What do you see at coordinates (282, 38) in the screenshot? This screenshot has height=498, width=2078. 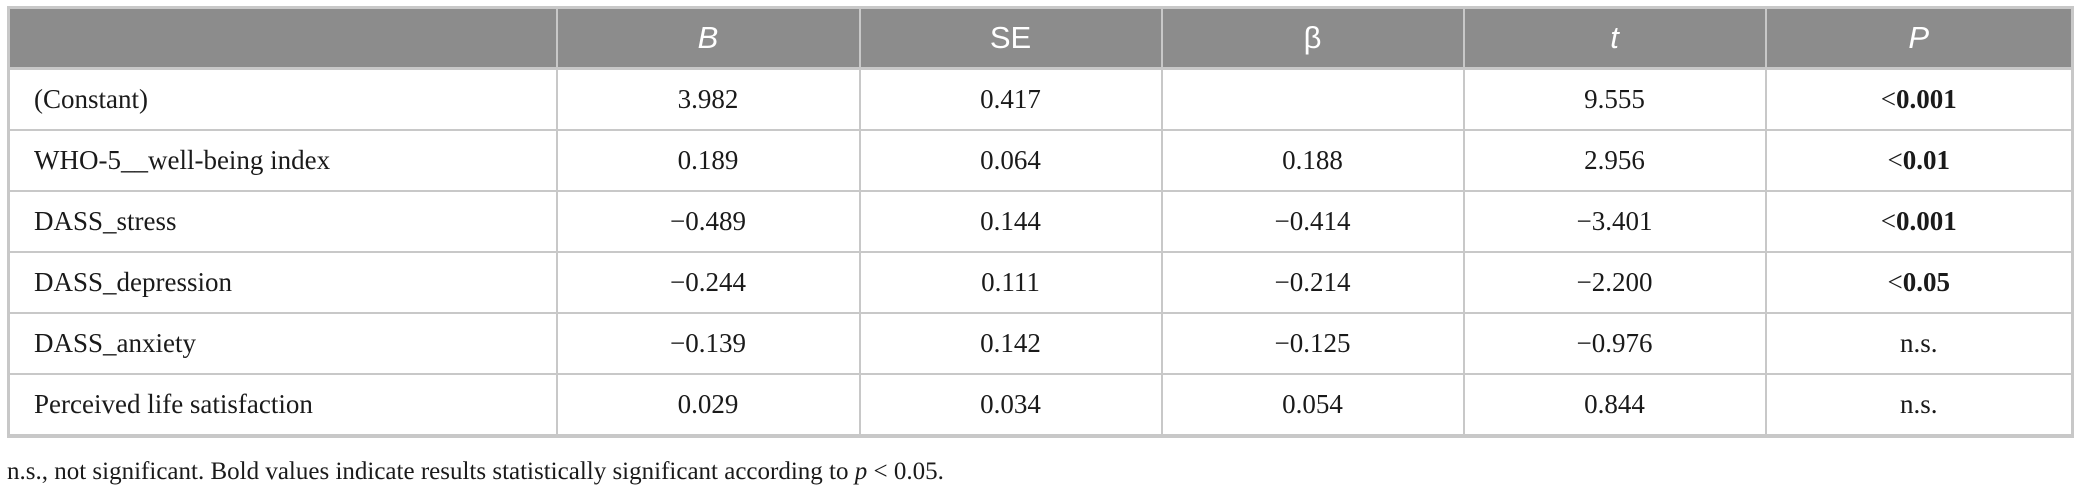 I see `header-variable` at bounding box center [282, 38].